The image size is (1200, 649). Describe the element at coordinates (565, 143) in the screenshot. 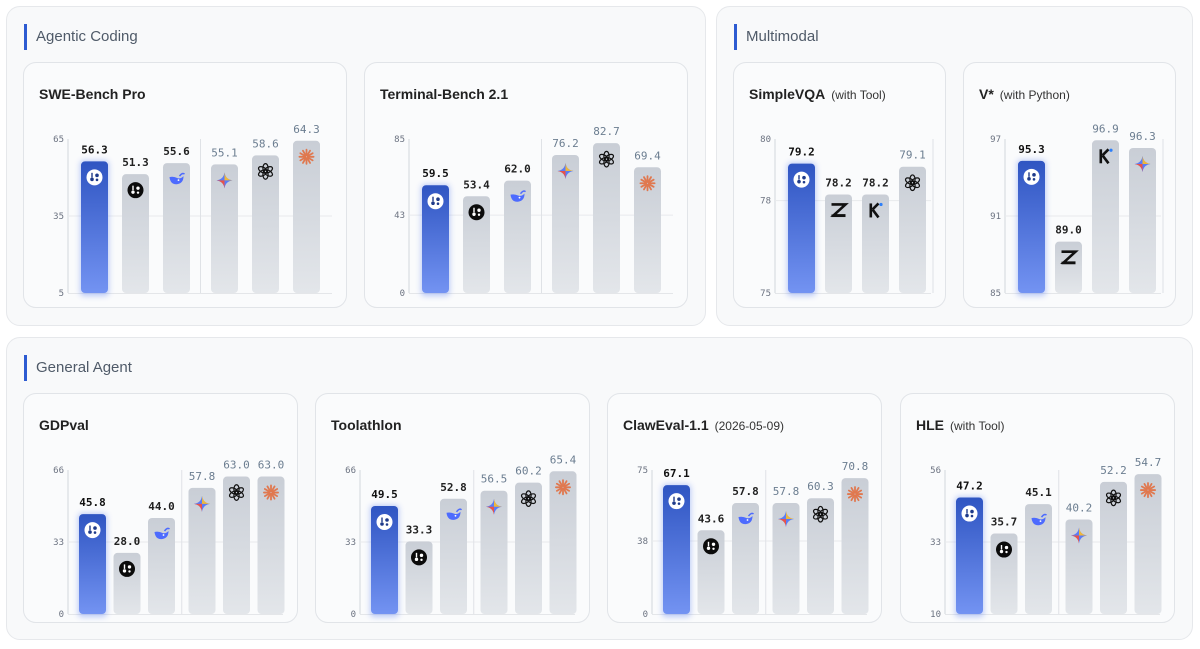

I see `bar-value-label: 76.2` at that location.